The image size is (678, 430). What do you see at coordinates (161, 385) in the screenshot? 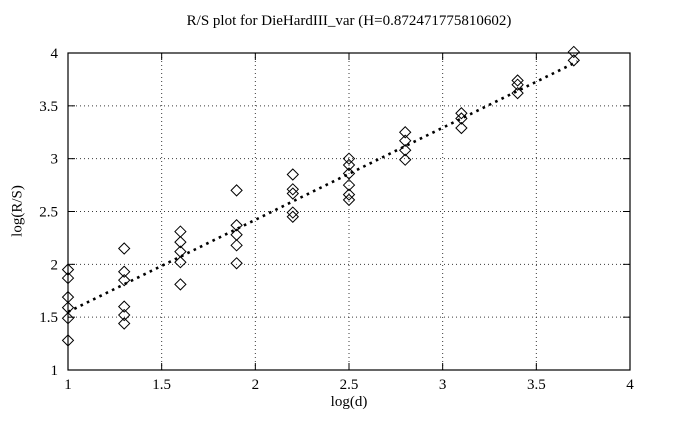
I see `x-tick-label: 1.5` at bounding box center [161, 385].